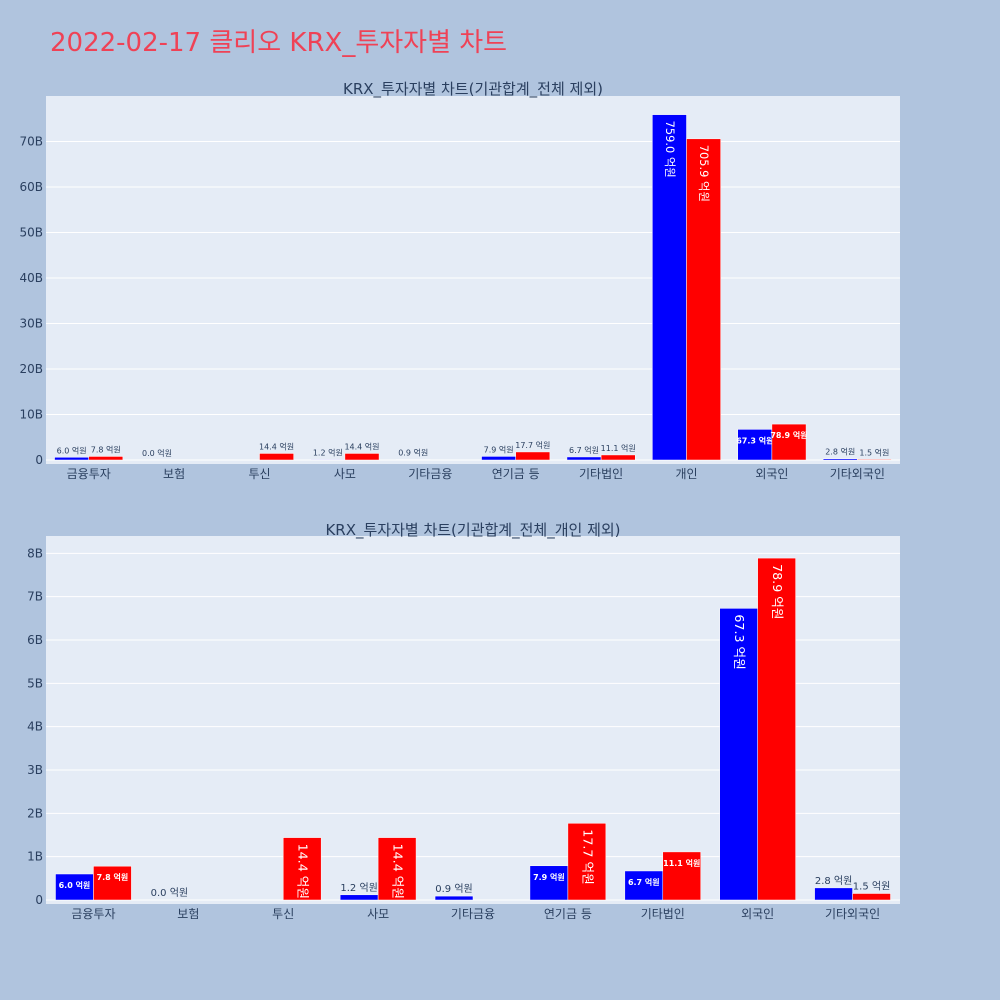  Describe the element at coordinates (31, 415) in the screenshot. I see `y-tick-label: 10B` at that location.